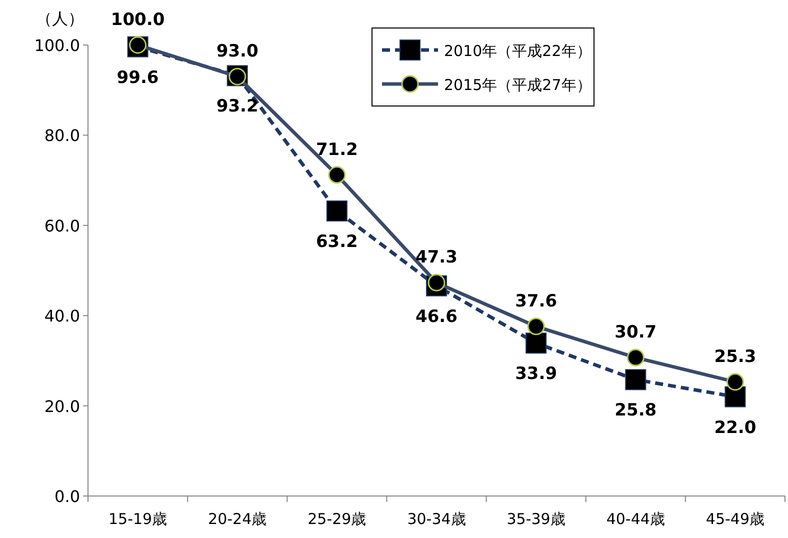 Image resolution: width=788 pixels, height=538 pixels. What do you see at coordinates (518, 51) in the screenshot?
I see `legend-label: 2010年（平成22年）` at bounding box center [518, 51].